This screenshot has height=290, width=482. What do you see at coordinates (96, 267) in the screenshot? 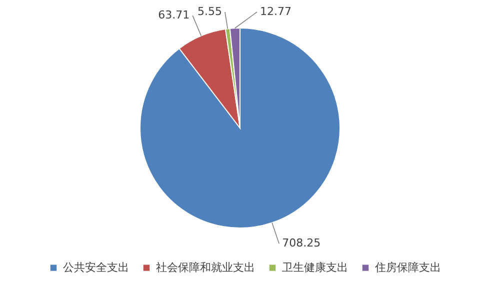
I see `legend-label: 公共安全支出` at bounding box center [96, 267].